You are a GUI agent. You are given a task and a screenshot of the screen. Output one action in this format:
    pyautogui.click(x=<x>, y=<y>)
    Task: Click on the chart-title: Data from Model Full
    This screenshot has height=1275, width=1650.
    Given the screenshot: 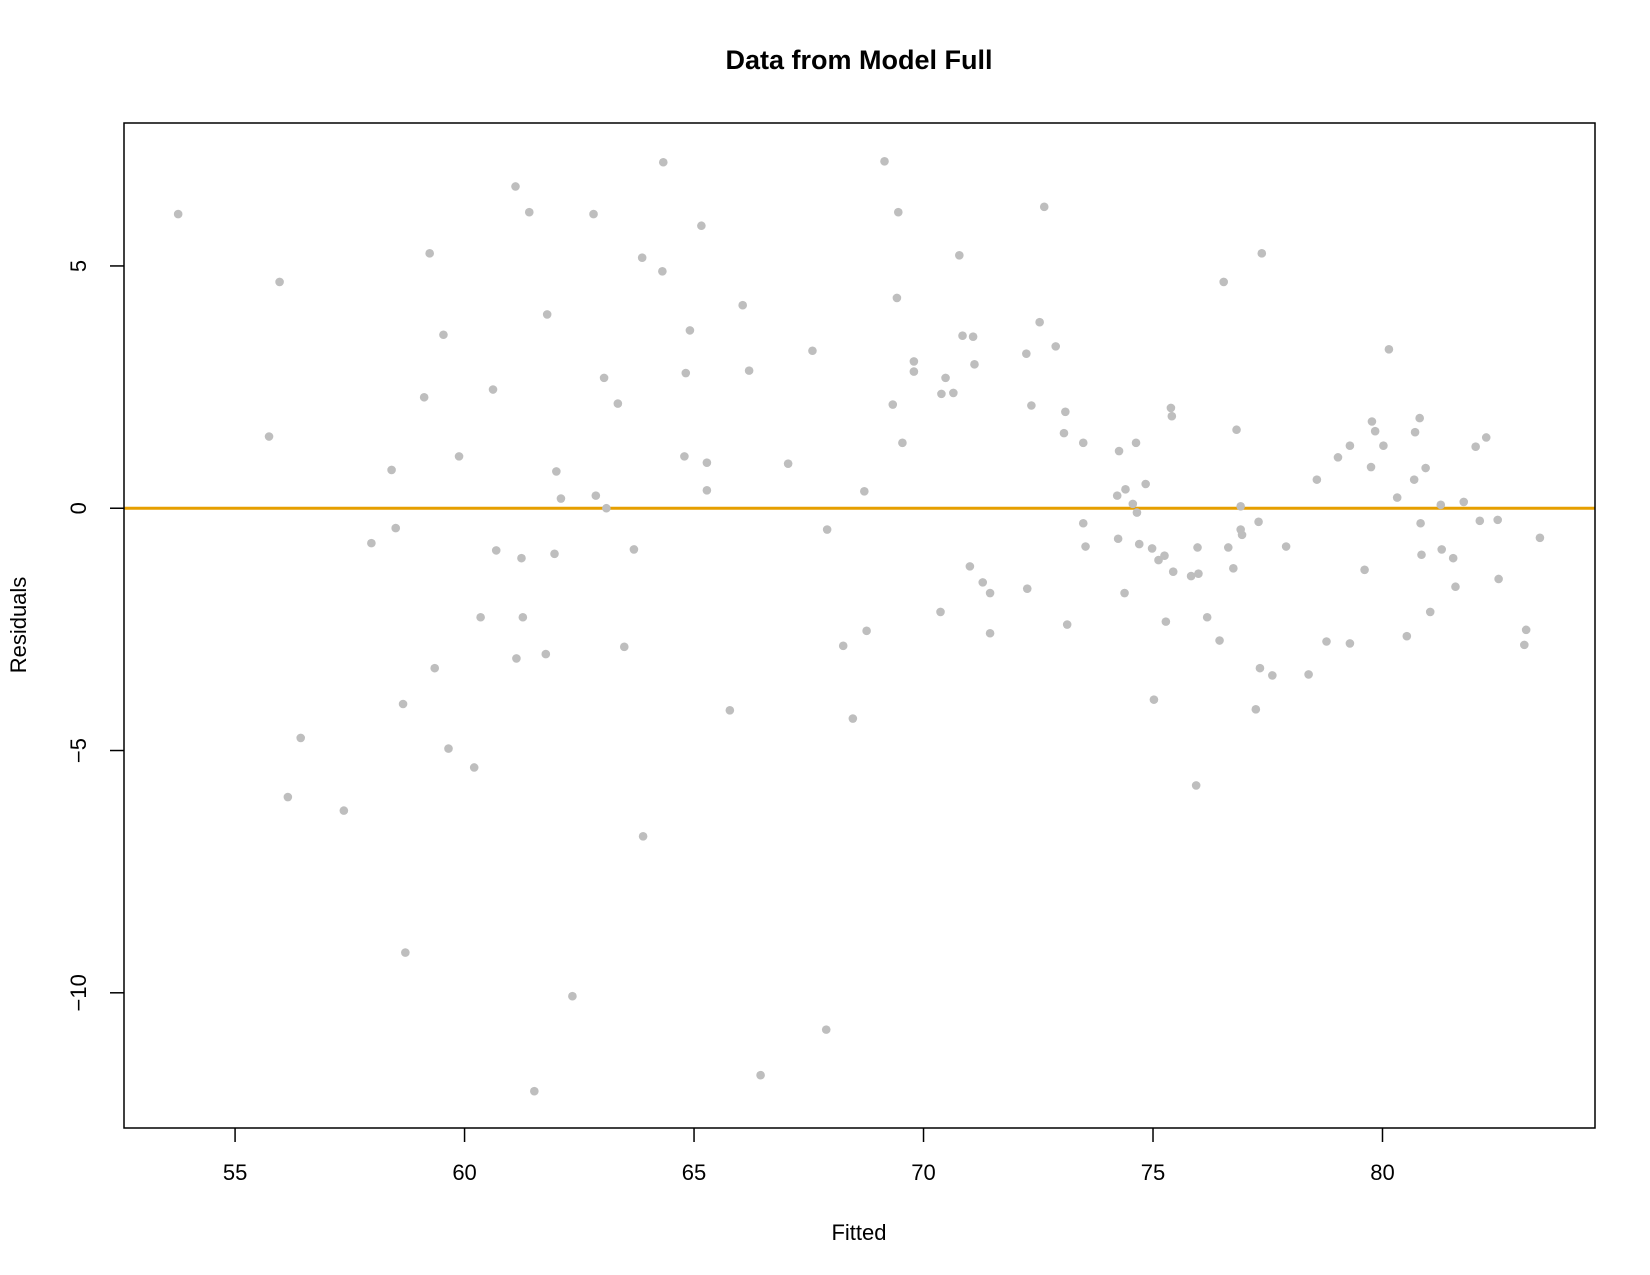 What is the action you would take?
    pyautogui.click(x=858, y=60)
    